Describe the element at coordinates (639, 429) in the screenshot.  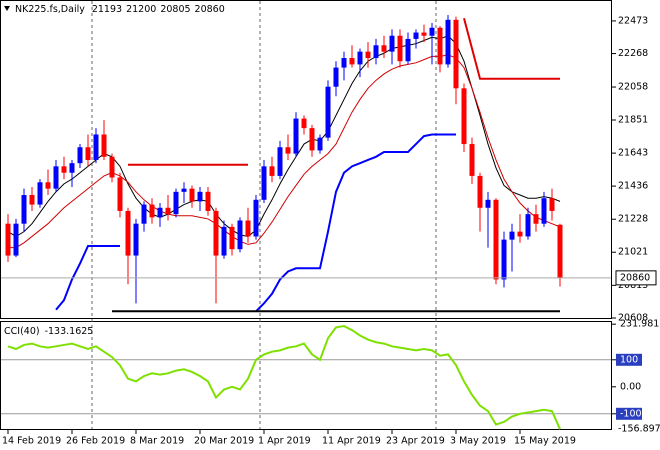
I see `cci-last-label: -156.897` at that location.